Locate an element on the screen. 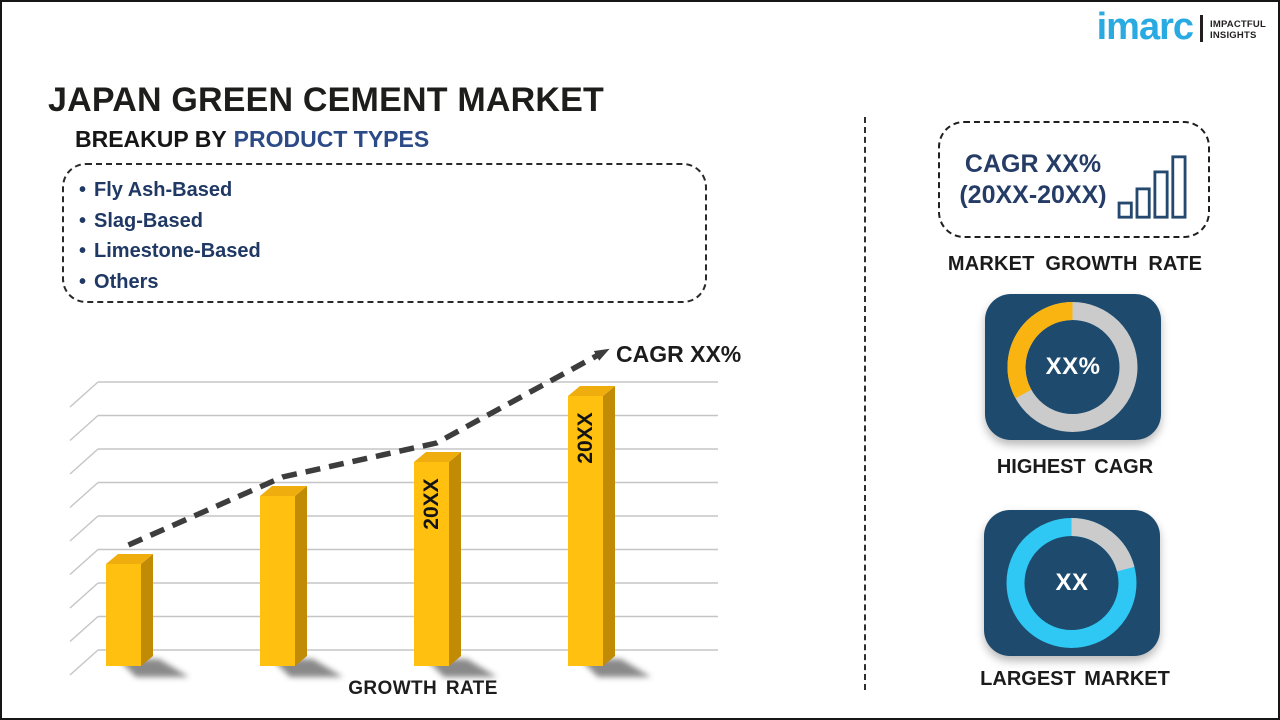 The width and height of the screenshot is (1280, 720). cagr-trend-line is located at coordinates (368, 448).